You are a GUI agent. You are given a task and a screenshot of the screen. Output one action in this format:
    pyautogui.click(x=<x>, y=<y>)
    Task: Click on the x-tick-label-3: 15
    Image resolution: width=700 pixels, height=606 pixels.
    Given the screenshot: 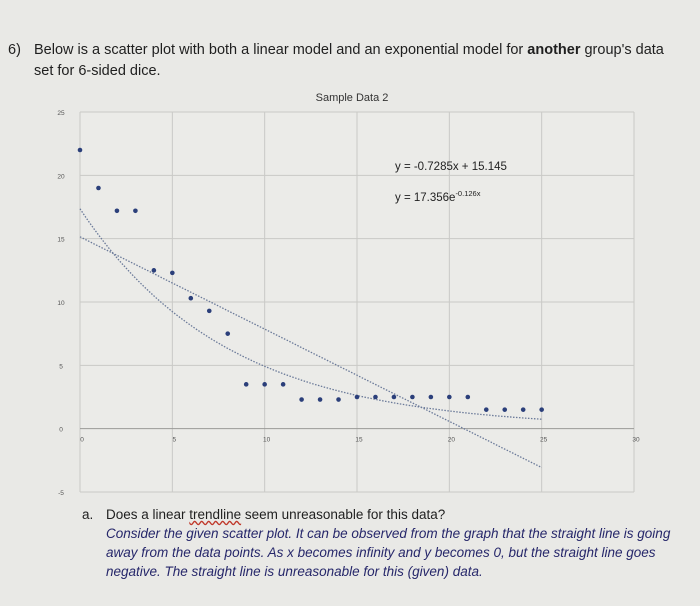 What is the action you would take?
    pyautogui.click(x=359, y=440)
    